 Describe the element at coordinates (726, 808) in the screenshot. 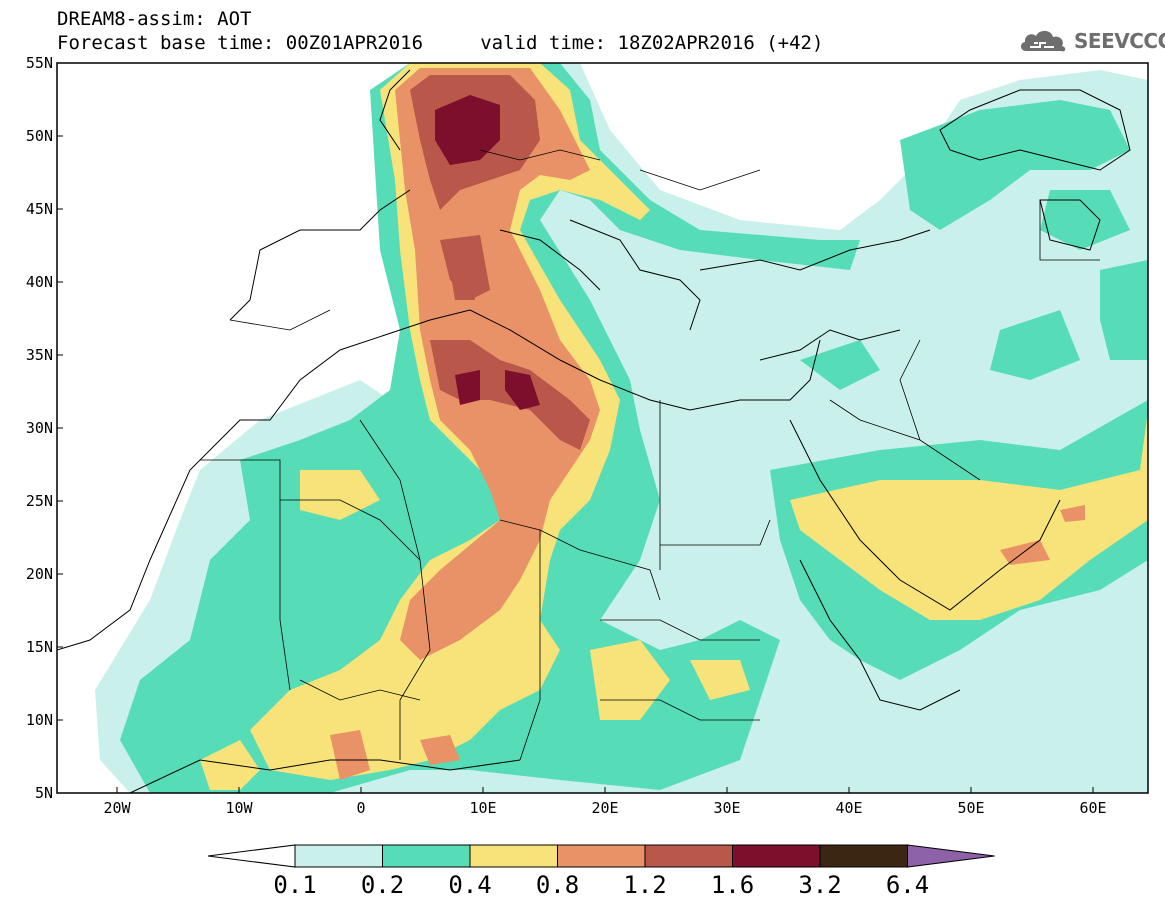

I see `lon-tick-label: 30E` at that location.